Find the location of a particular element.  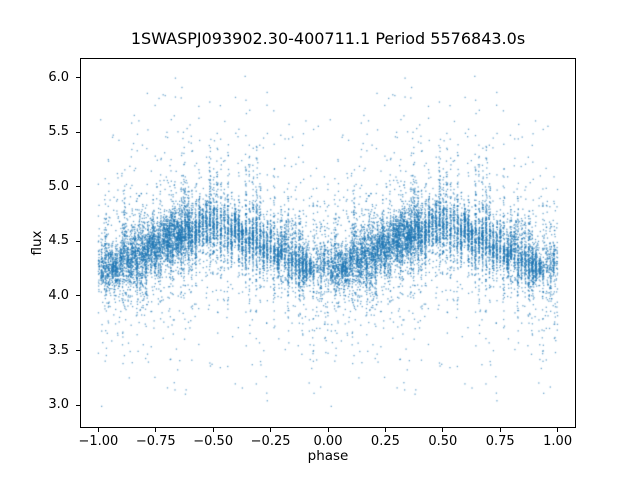

x-axis-label: phase is located at coordinates (328, 456).